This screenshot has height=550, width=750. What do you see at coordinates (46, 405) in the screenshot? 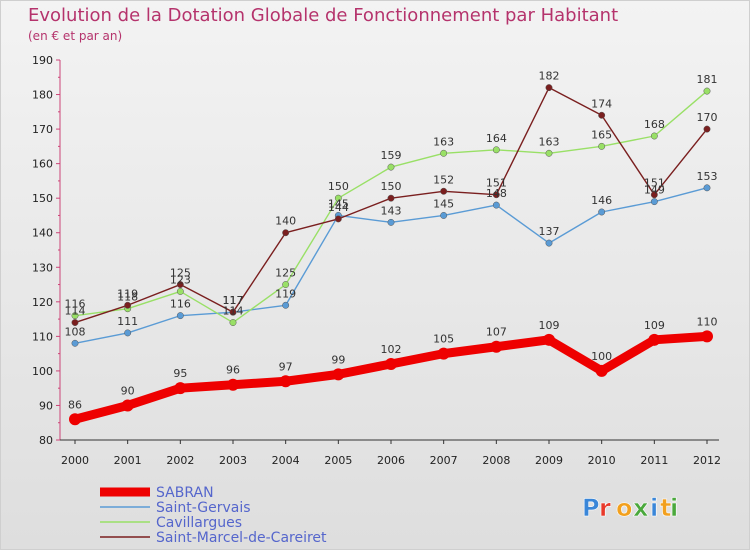
I see `y-tick-label: 90` at bounding box center [46, 405].